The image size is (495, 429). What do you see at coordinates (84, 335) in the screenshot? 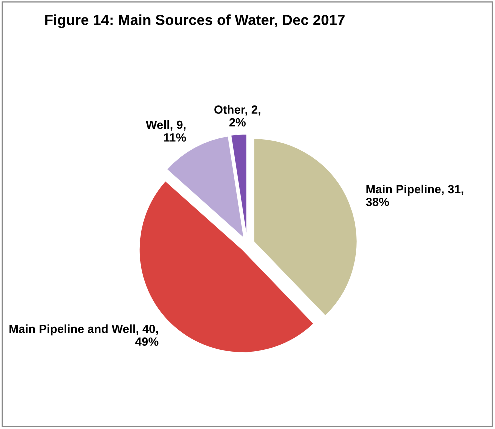
I see `slice-label: Main Pipeline and Well, 40, 49%` at bounding box center [84, 335].